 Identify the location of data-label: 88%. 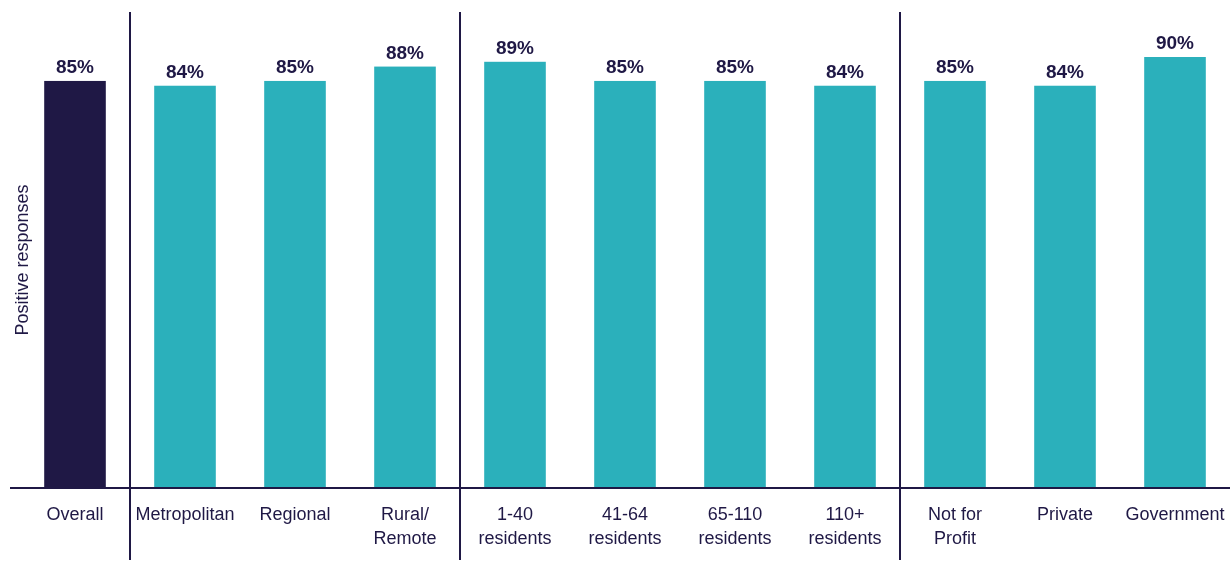
(405, 52).